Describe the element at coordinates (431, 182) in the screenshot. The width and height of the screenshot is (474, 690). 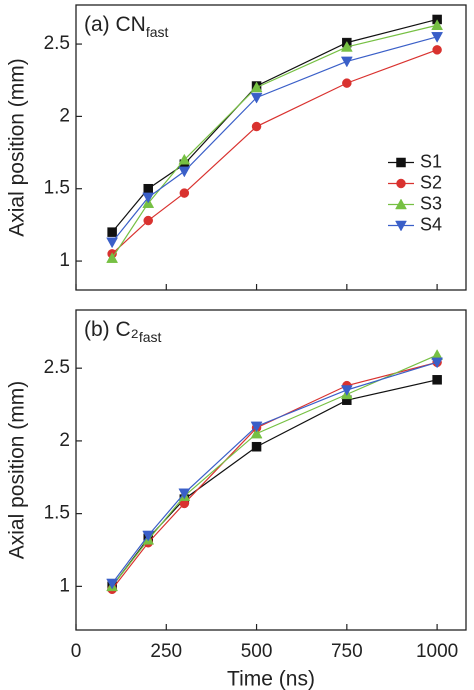
I see `legend-label: S2` at that location.